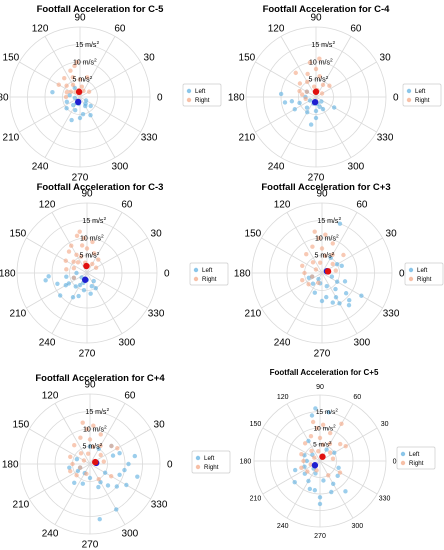 The width and height of the screenshot is (444, 550). I want to click on mean-marker-left, so click(85, 279).